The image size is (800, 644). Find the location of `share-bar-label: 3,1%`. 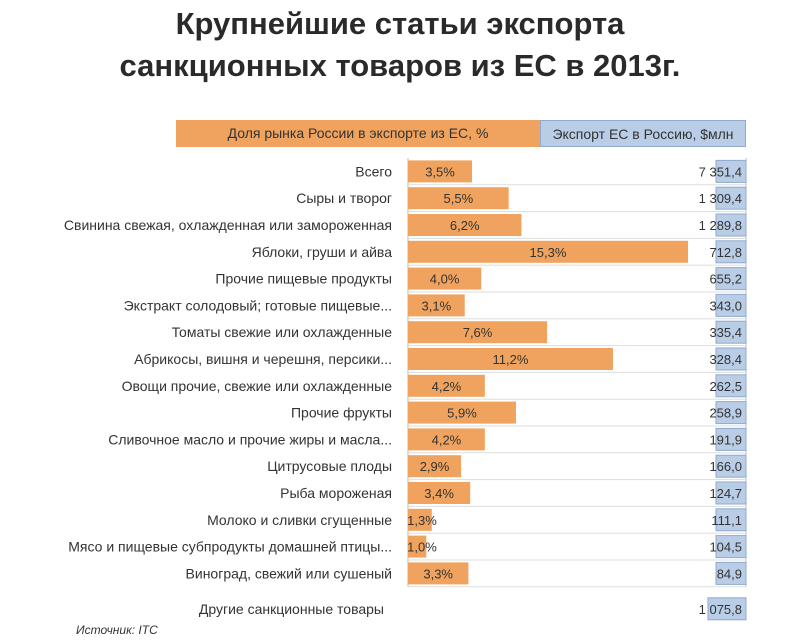

share-bar-label: 3,1% is located at coordinates (437, 305).